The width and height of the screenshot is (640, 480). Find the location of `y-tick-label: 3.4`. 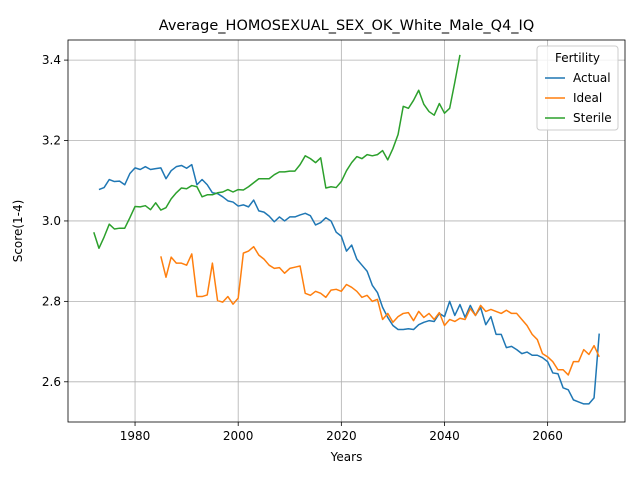

y-tick-label: 3.4 is located at coordinates (51, 60).